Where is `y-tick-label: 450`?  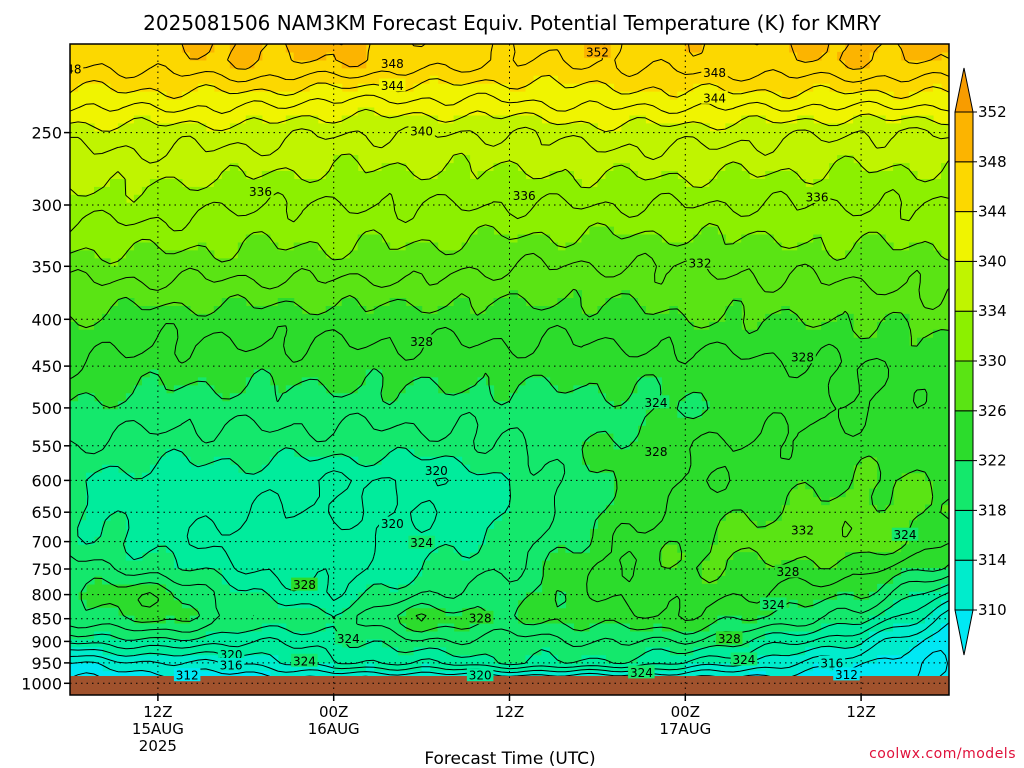 y-tick-label: 450 is located at coordinates (46, 366).